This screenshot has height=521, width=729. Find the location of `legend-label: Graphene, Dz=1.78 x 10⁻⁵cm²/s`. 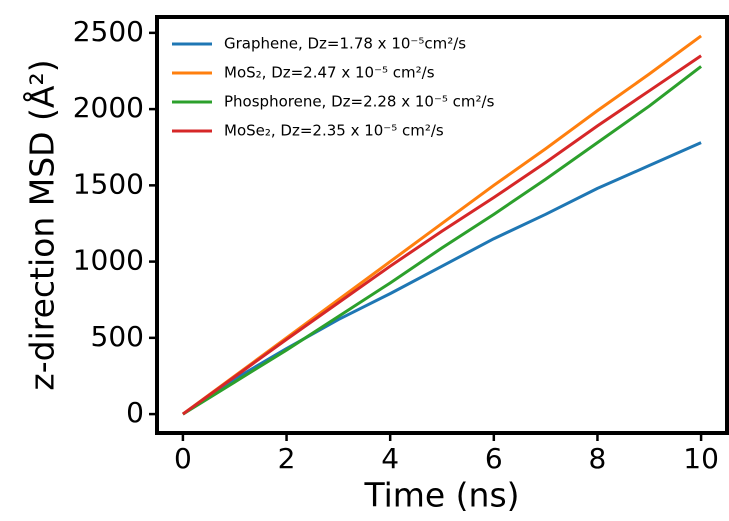

legend-label: Graphene, Dz=1.78 x 10⁻⁵cm²/s is located at coordinates (345, 44).